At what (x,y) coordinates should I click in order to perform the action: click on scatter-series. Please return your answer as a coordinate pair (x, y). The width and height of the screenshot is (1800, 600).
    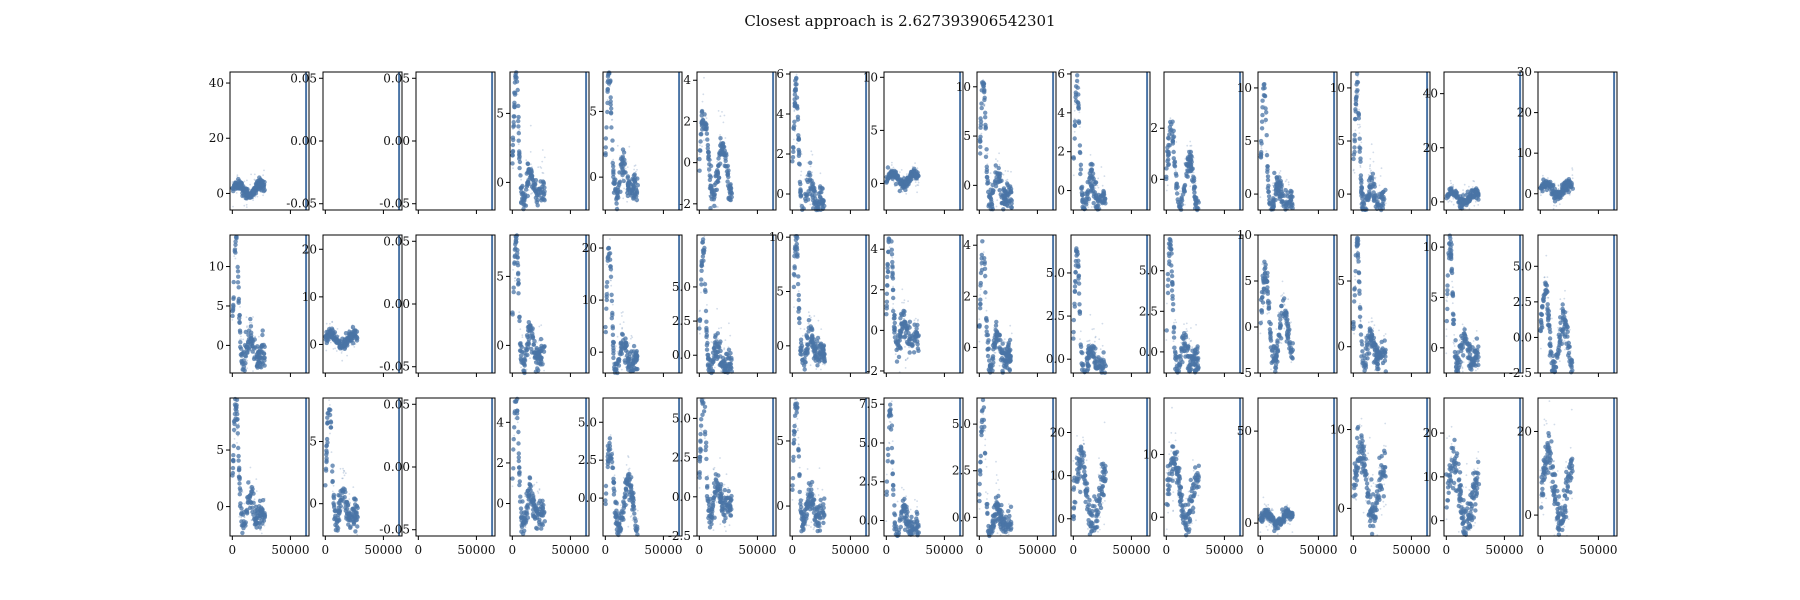
    Looking at the image, I should click on (341, 341).